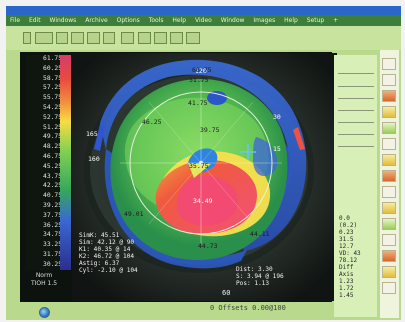 This screenshot has height=322, width=405. Describe the element at coordinates (52, 88) in the screenshot. I see `scale-label-4: 57.25` at that location.